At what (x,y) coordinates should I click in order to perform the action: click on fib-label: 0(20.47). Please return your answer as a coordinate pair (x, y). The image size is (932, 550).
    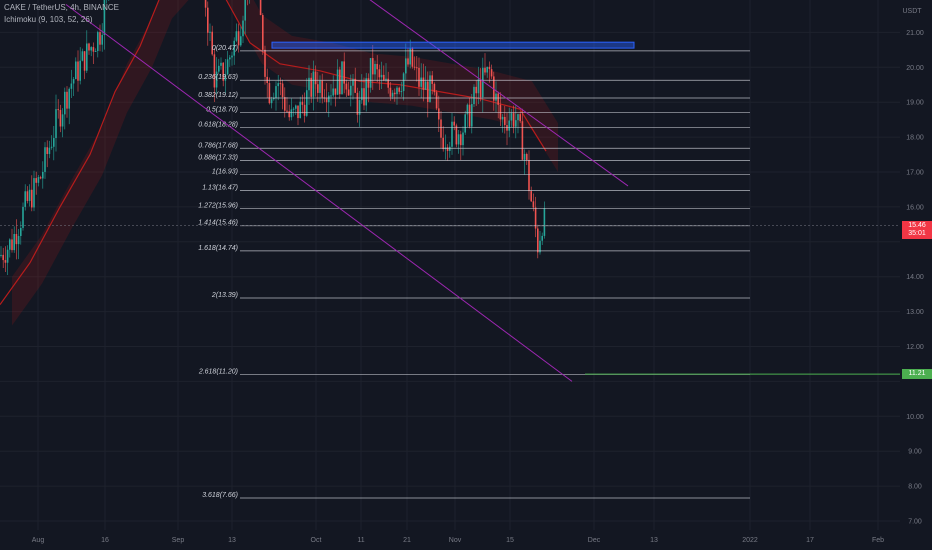
    Looking at the image, I should click on (225, 48).